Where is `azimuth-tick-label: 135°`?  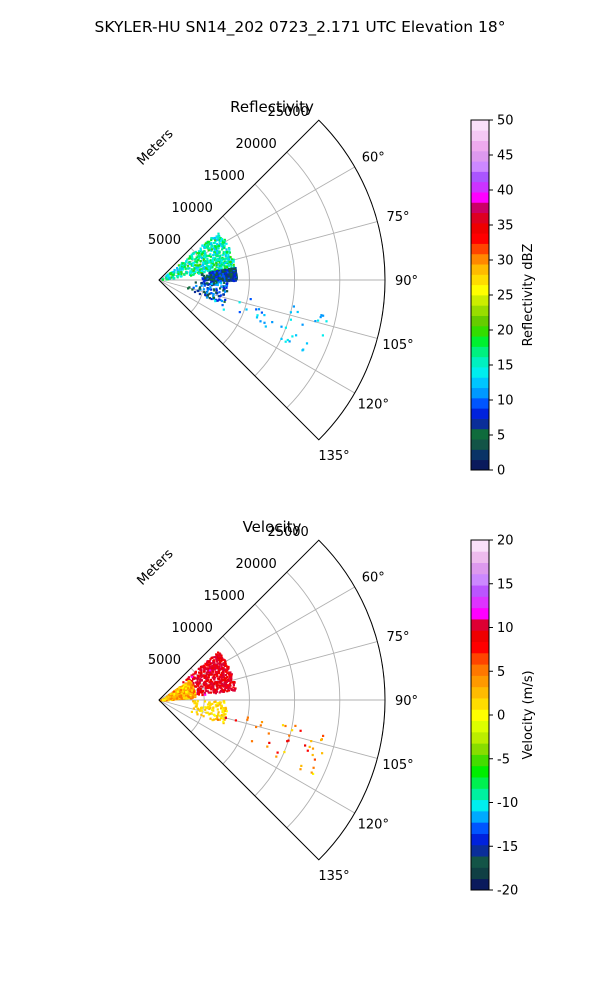 azimuth-tick-label: 135° is located at coordinates (333, 456).